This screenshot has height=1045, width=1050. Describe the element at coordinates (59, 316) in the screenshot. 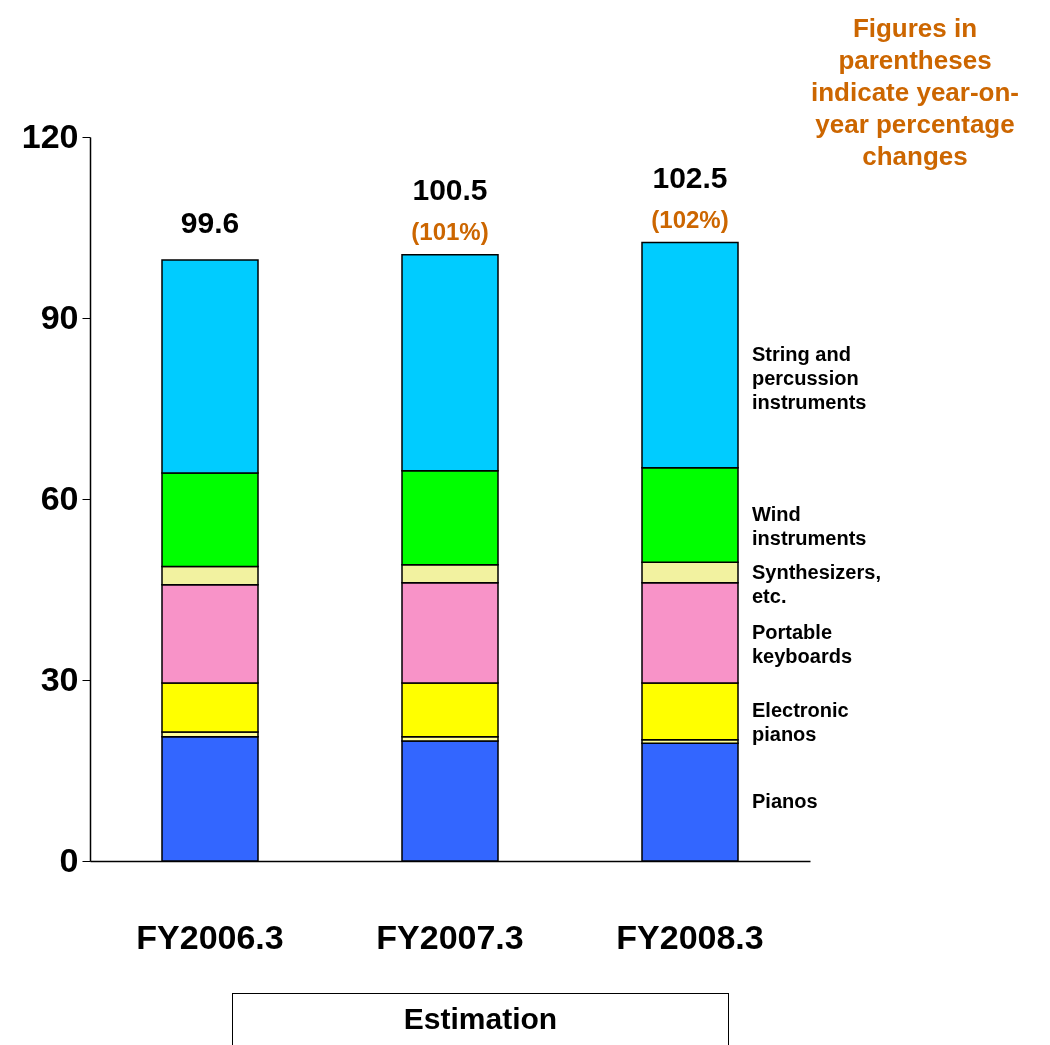

I see `y-tick-label: 90` at that location.